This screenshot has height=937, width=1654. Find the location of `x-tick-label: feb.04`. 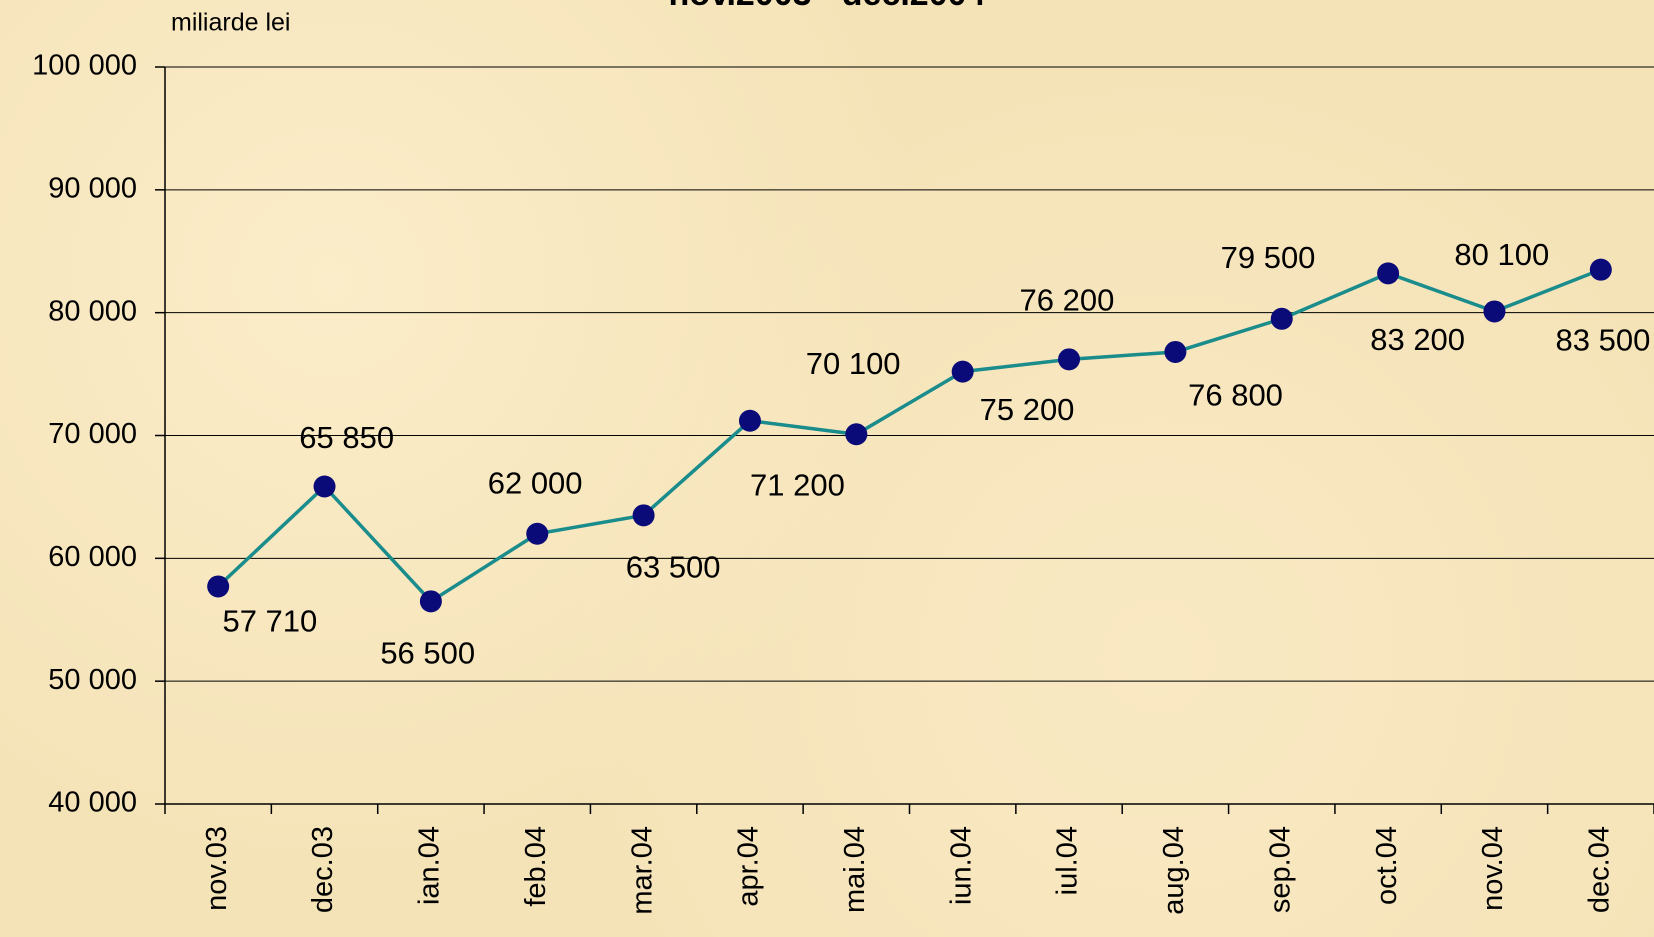

x-tick-label: feb.04 is located at coordinates (536, 866).